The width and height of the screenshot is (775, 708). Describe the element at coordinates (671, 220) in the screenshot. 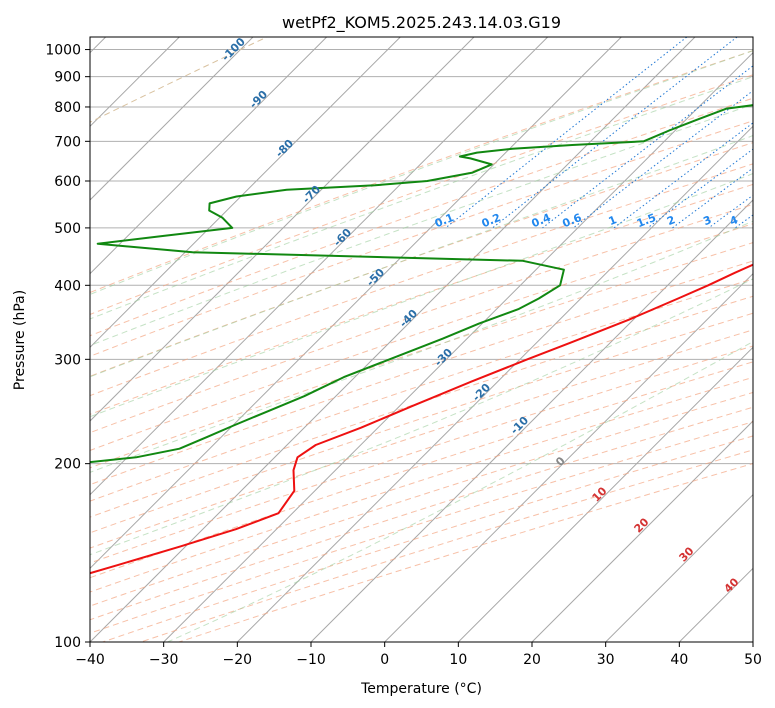

I see `mixing-ratio-label: 2` at that location.